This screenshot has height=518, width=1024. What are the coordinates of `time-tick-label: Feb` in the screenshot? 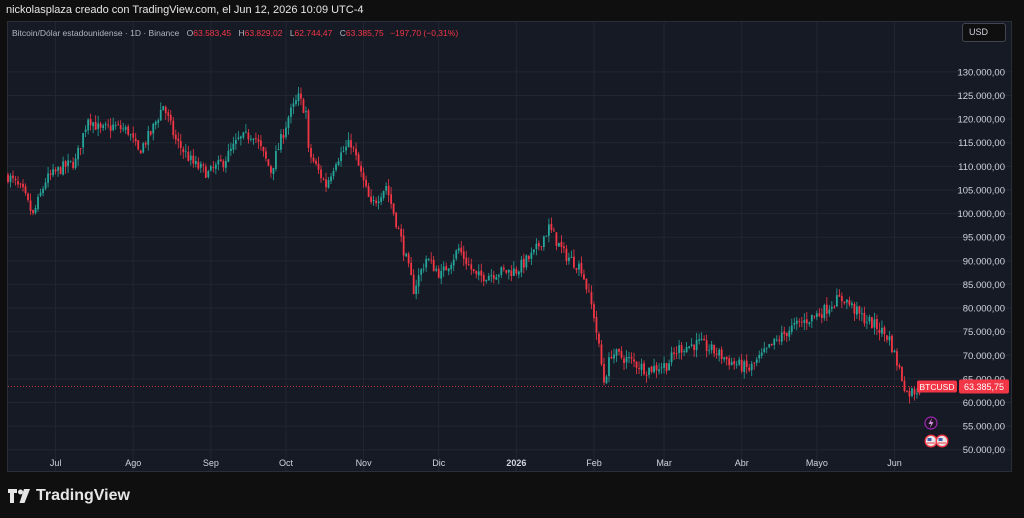 It's located at (594, 463).